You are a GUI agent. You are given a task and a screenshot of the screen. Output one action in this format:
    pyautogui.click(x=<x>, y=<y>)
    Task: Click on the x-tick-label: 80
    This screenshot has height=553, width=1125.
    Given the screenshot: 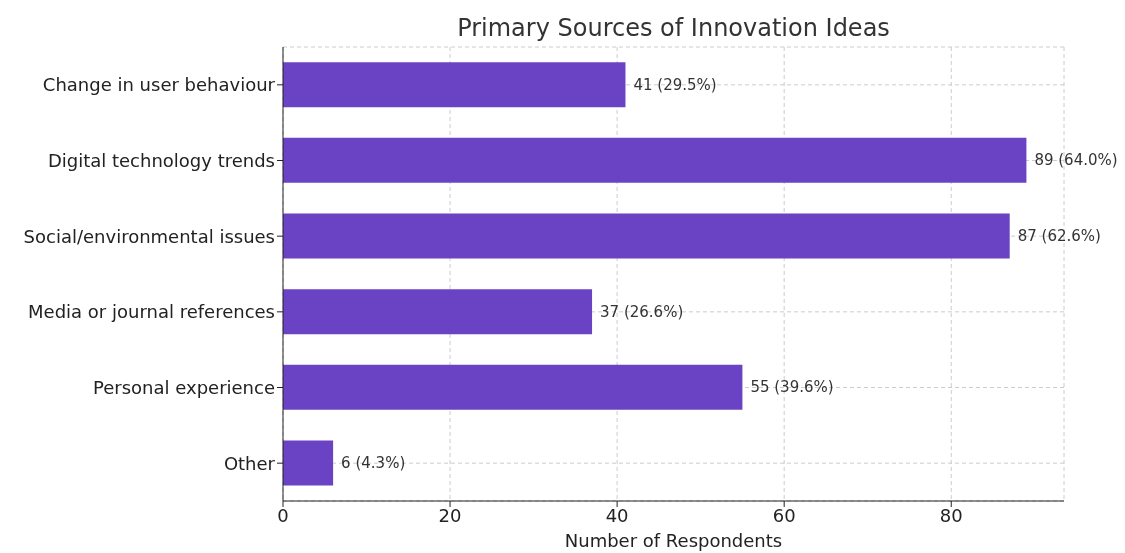 What is the action you would take?
    pyautogui.click(x=951, y=515)
    